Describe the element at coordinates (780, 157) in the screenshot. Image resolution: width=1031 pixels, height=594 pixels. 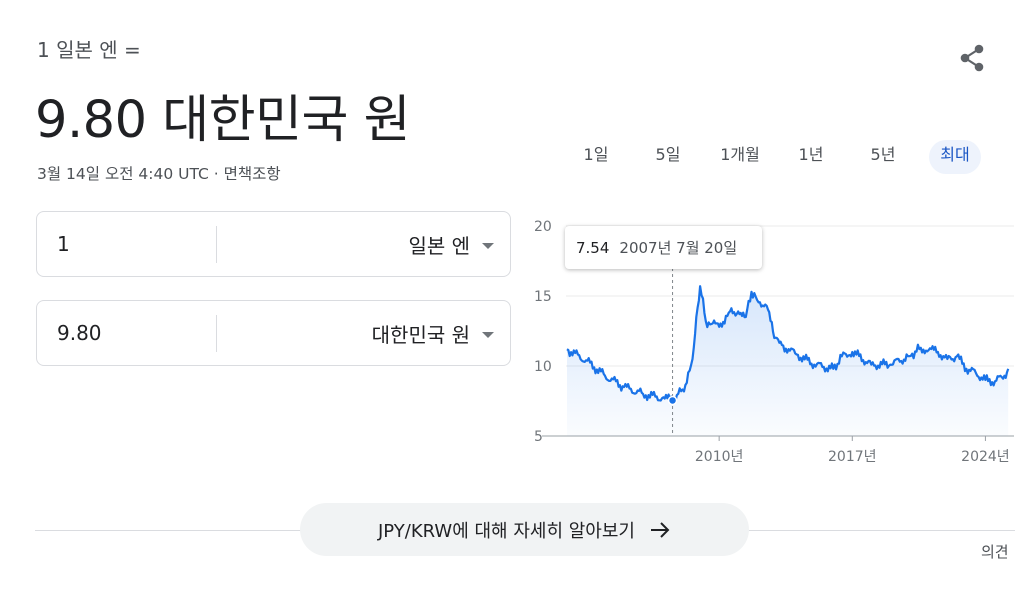
I see `range-tabs: 1일 5일 1개월 1년 5년 최대` at that location.